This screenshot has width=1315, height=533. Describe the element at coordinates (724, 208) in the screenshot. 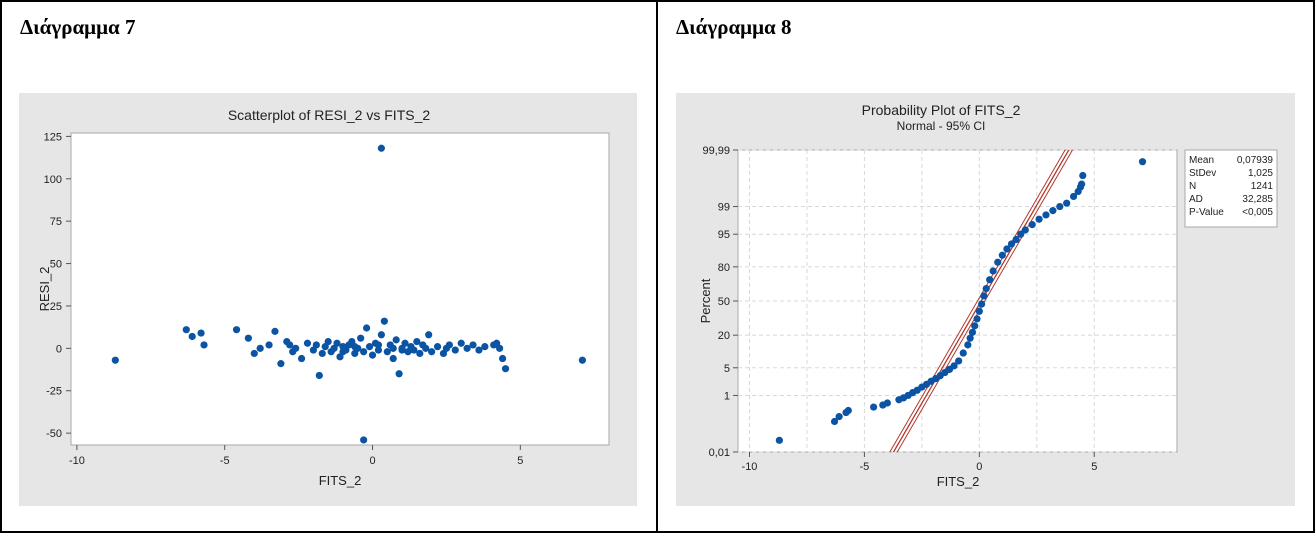

I see `y-tick-label: 99` at that location.